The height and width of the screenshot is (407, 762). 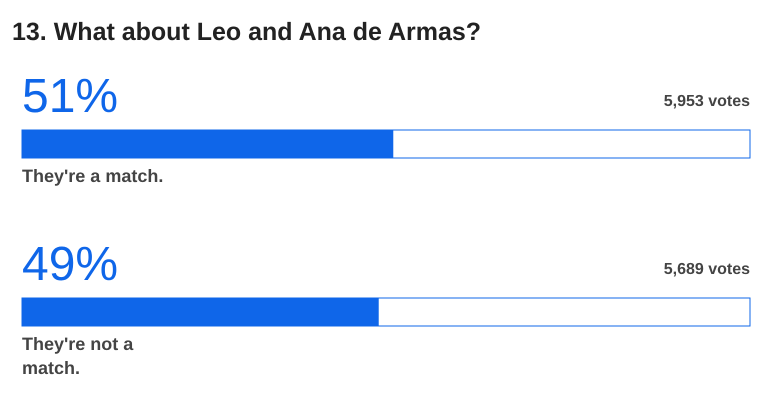 What do you see at coordinates (707, 269) in the screenshot?
I see `annotation: 5,689 votes` at bounding box center [707, 269].